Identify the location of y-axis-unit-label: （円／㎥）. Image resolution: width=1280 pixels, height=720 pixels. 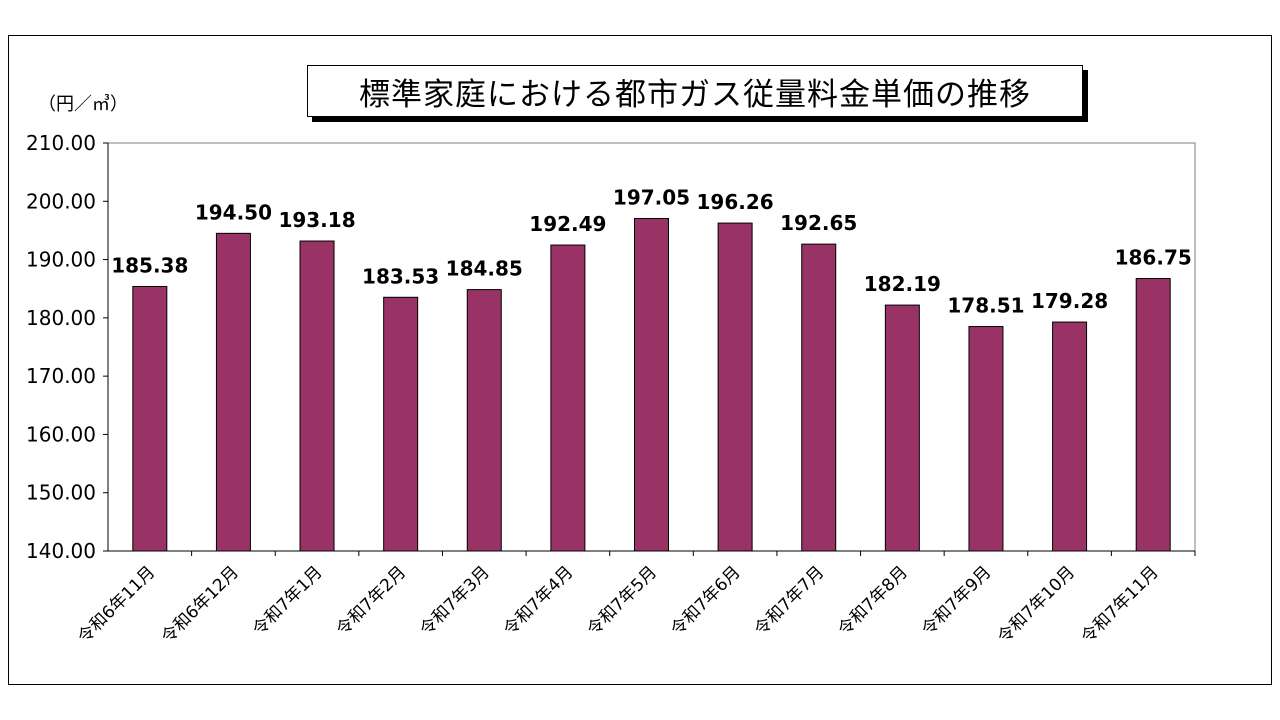
(83, 104).